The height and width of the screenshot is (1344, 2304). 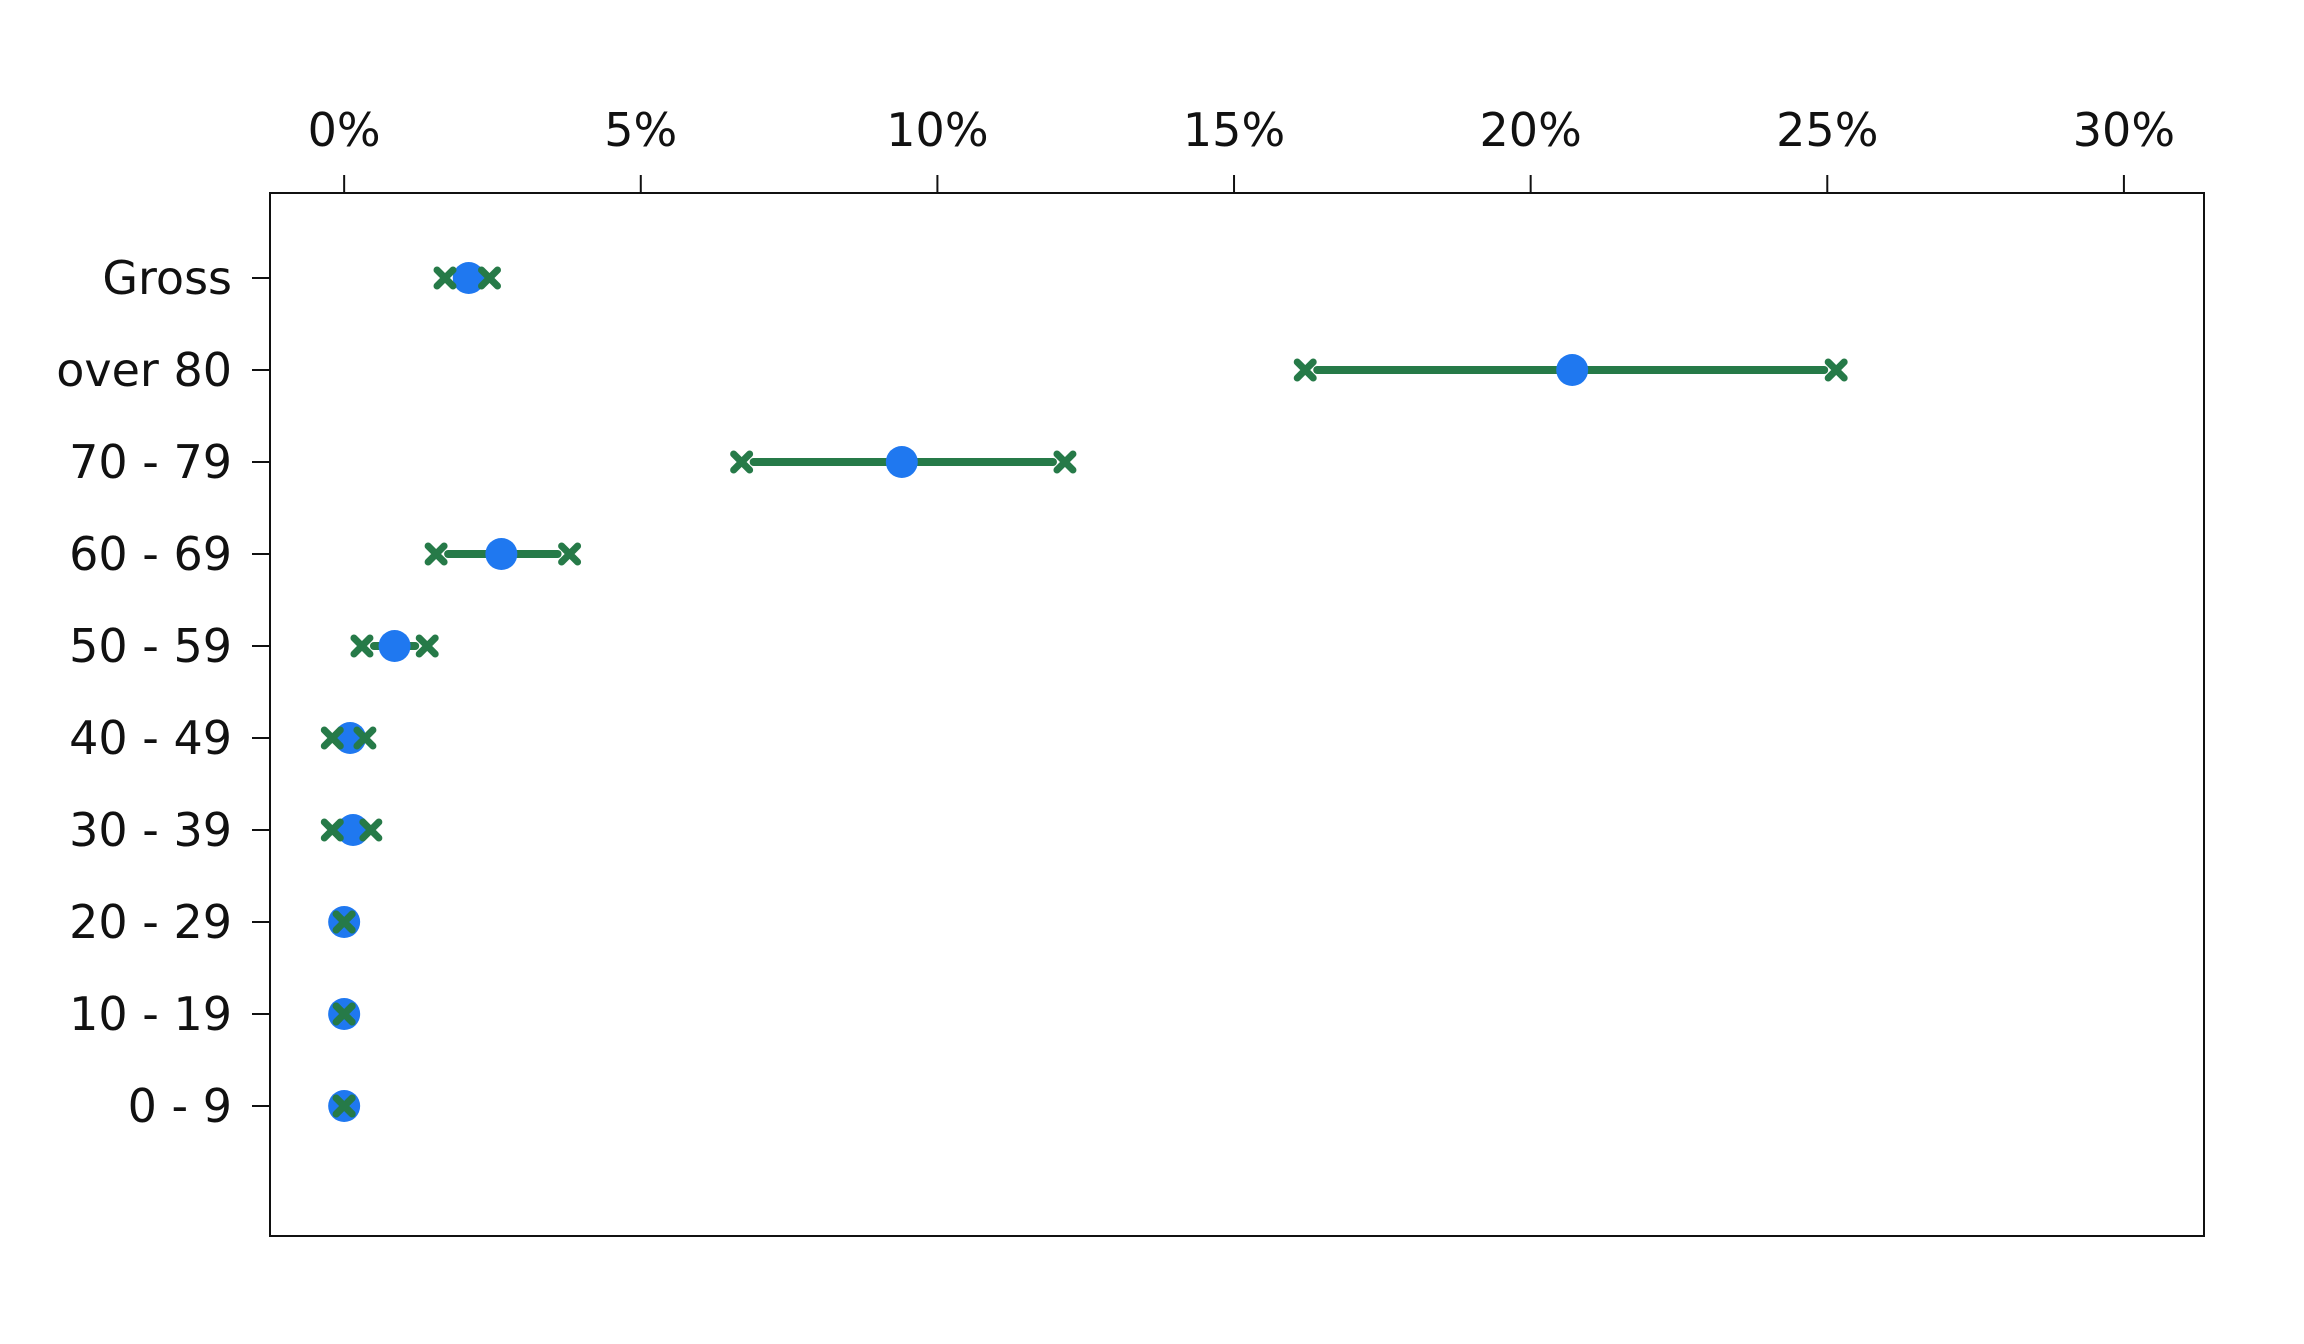 I want to click on category-label: Gross, so click(x=167, y=278).